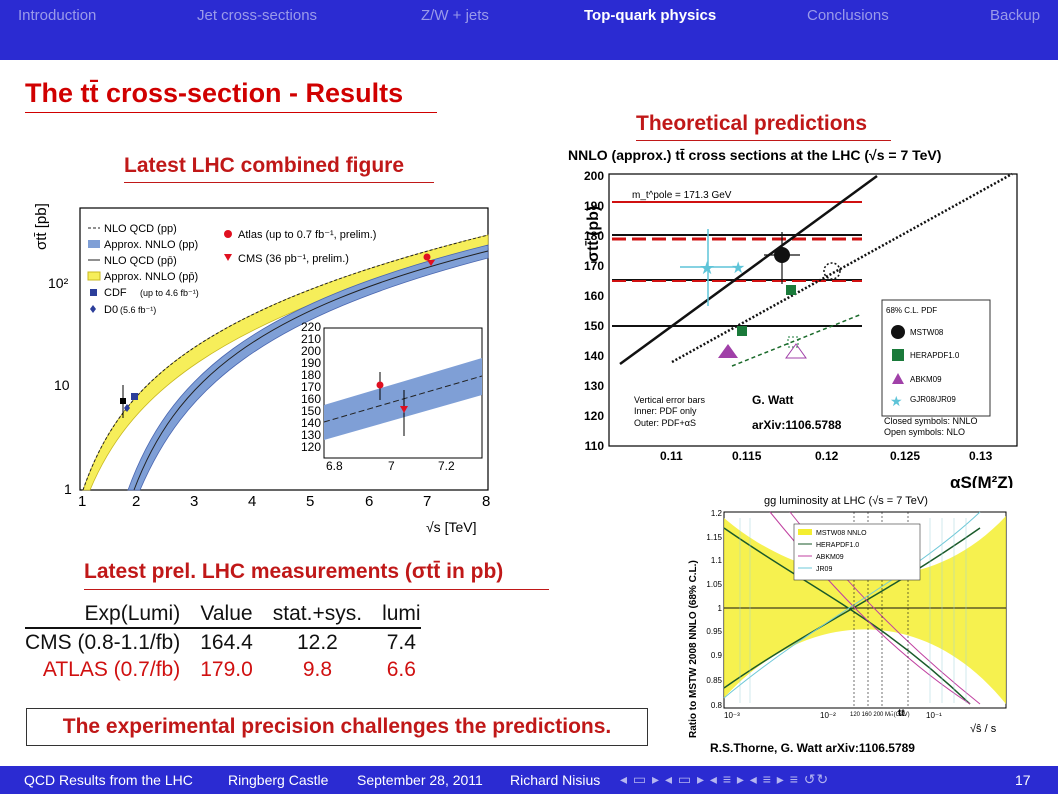  What do you see at coordinates (194, 501) in the screenshot?
I see `lhc-xtick: 3` at bounding box center [194, 501].